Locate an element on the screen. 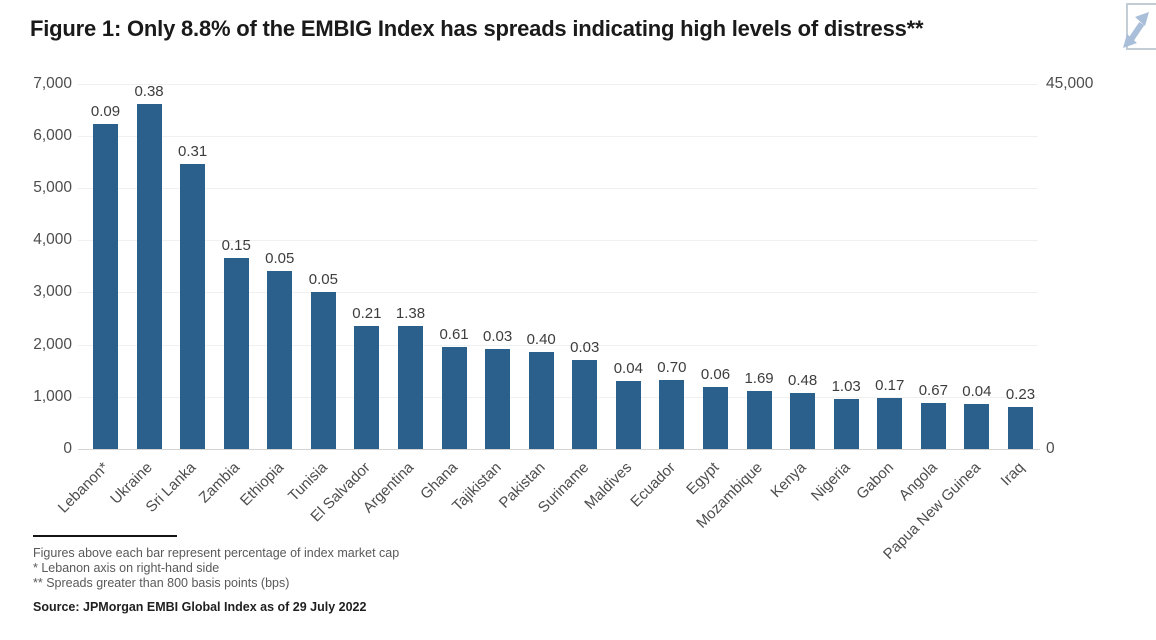 This screenshot has width=1156, height=640. expand-diagonal-arrows-icon is located at coordinates (1136, 30).